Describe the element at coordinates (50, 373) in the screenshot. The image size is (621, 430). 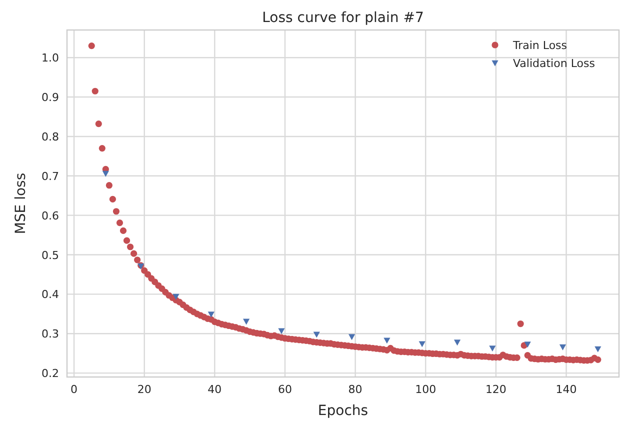
I see `y-tick-label: 0.2` at that location.